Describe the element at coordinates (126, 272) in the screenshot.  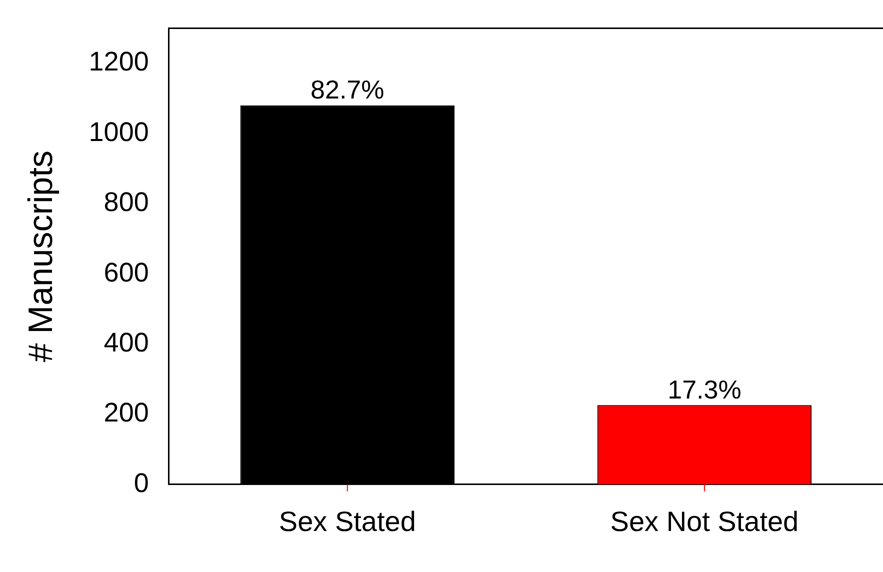
I see `y-tick-label: 600` at that location.